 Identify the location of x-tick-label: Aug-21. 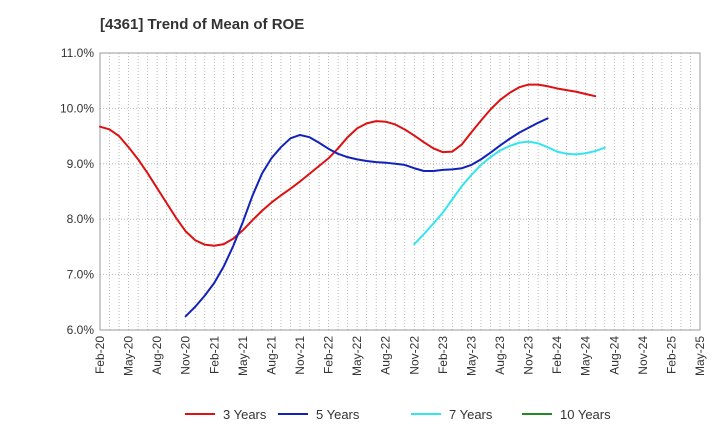
(271, 355).